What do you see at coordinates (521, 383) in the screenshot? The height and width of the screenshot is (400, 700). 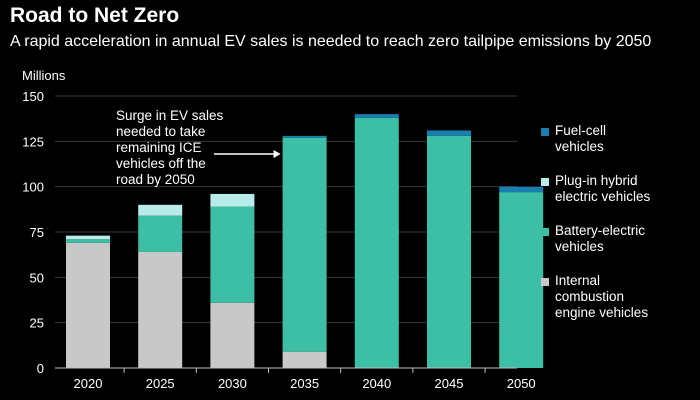 I see `x-tick-label: 2050` at bounding box center [521, 383].